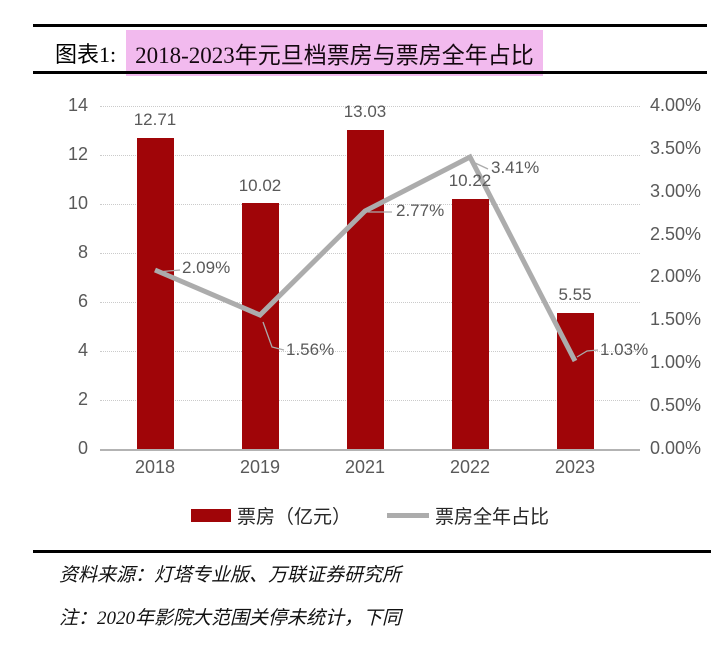 This screenshot has width=711, height=647. Describe the element at coordinates (365, 289) in the screenshot. I see `bar-2021` at that location.